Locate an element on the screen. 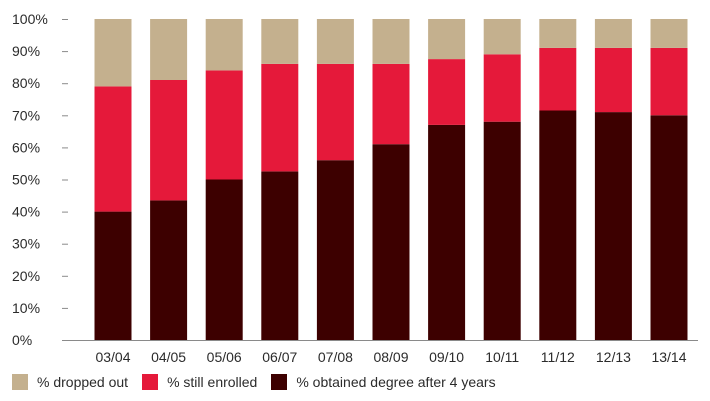 This screenshot has width=710, height=401. legend-swatch-still-enrolled is located at coordinates (150, 382).